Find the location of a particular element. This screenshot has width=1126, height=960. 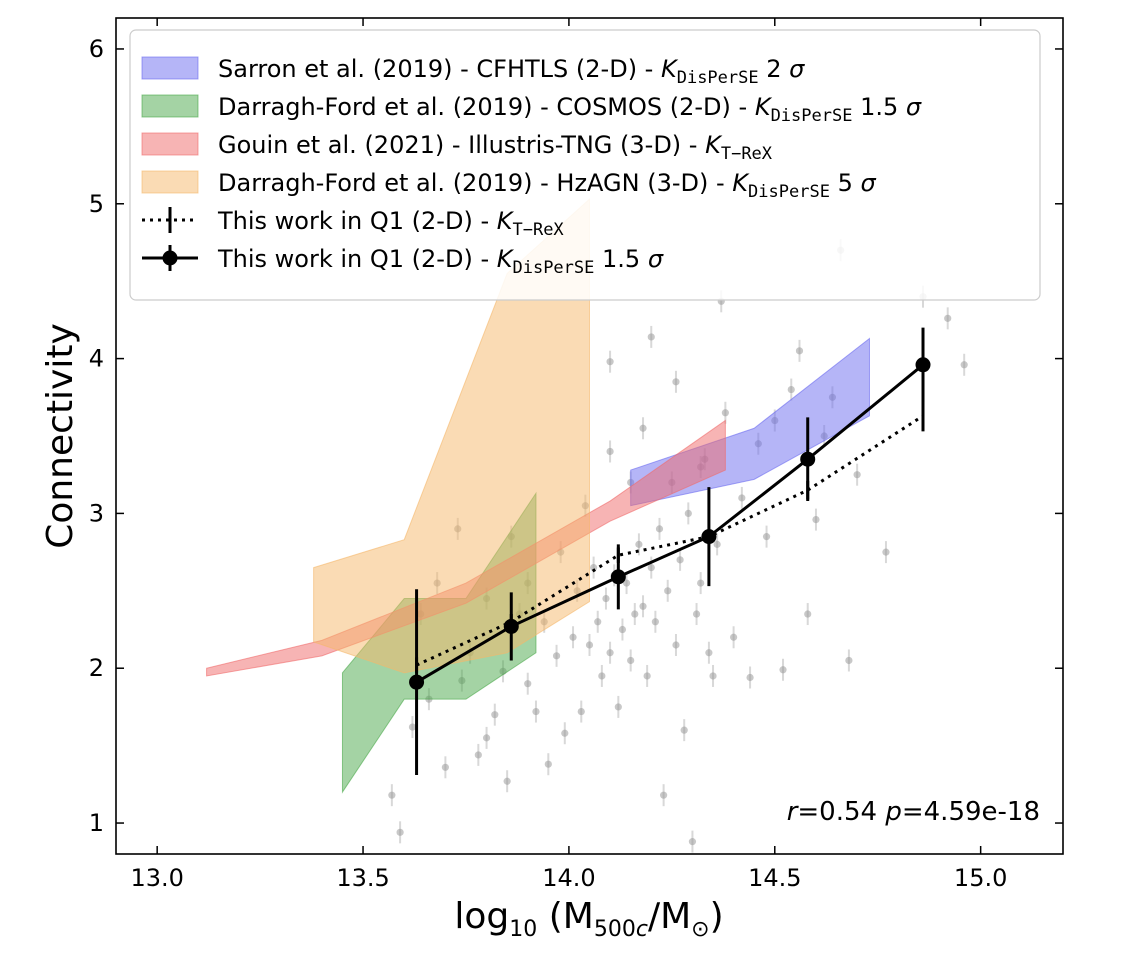

x-label-log: log is located at coordinates (481, 916).